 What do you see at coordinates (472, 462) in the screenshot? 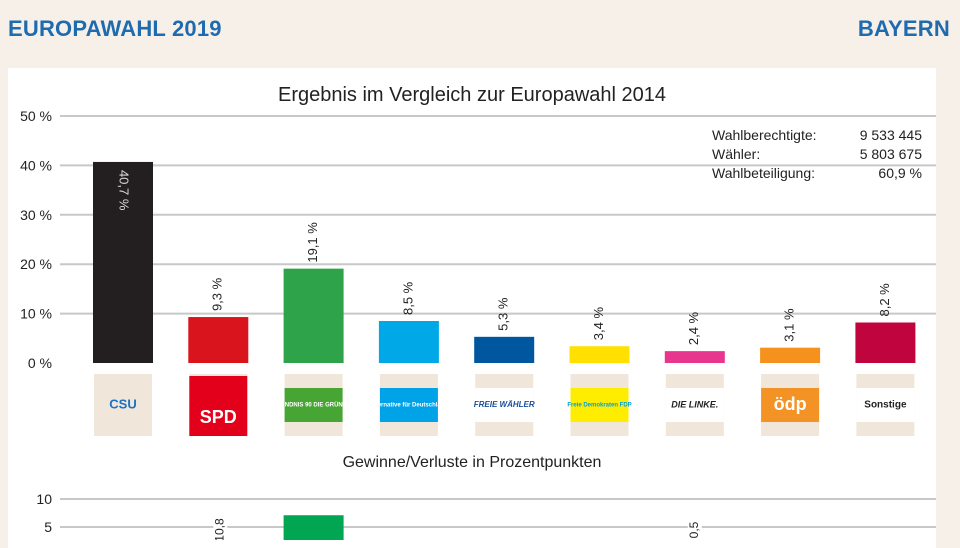
I see `chart-title-changes: Gewinne/Verluste in Prozentpunkten` at bounding box center [472, 462].